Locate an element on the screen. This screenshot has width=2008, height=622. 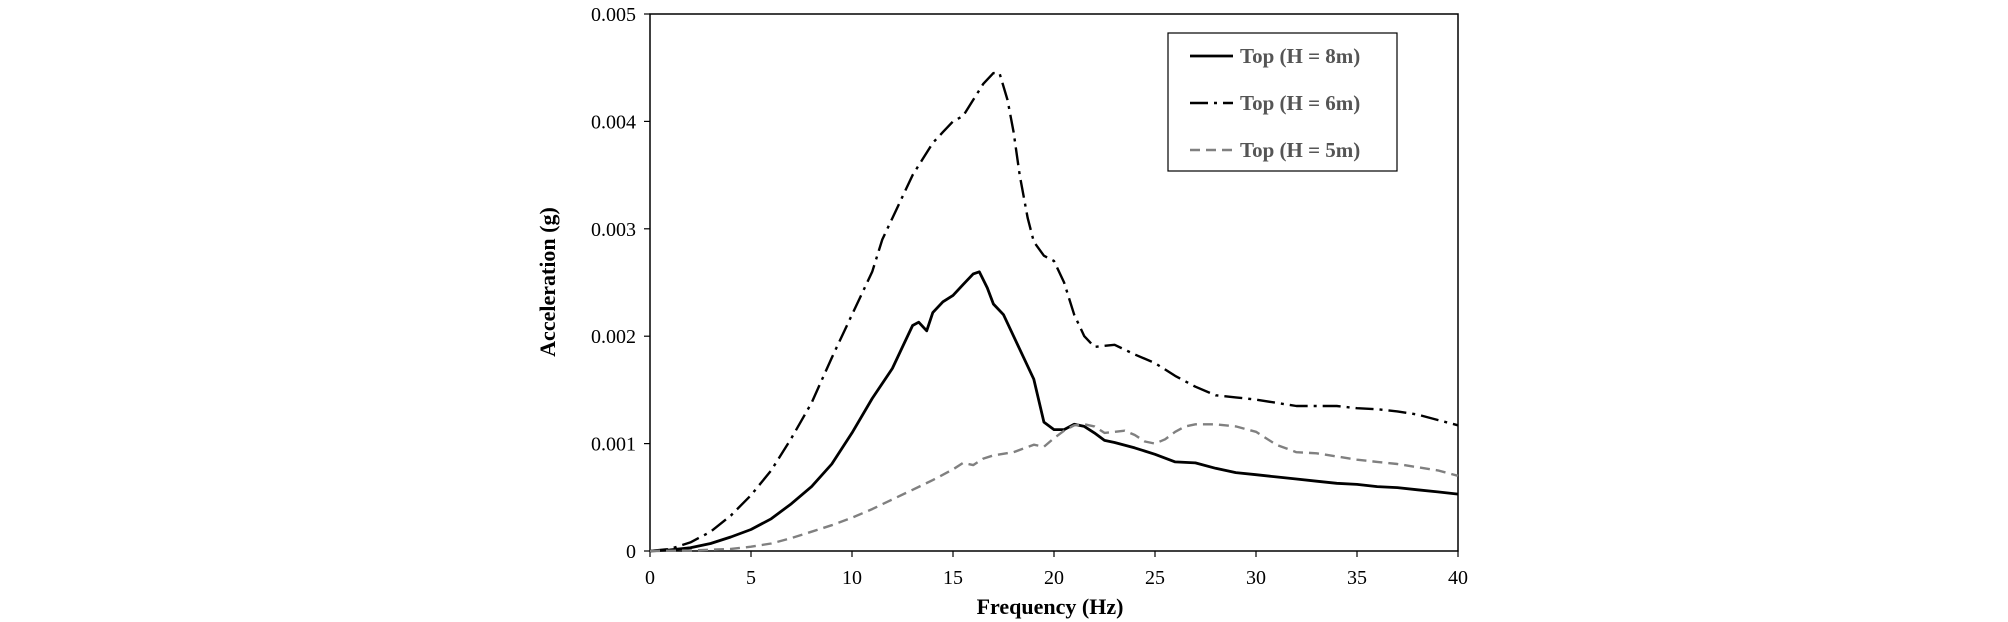
x-tick-label: 40 is located at coordinates (1458, 578).